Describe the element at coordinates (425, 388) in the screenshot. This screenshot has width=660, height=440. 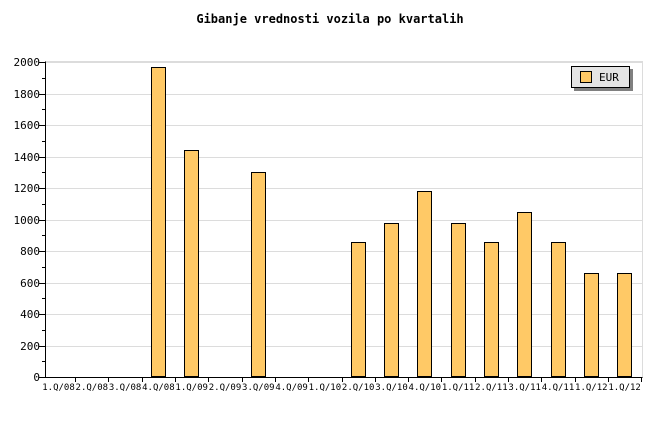
I see `x-tick-label: 4.Q/10` at that location.